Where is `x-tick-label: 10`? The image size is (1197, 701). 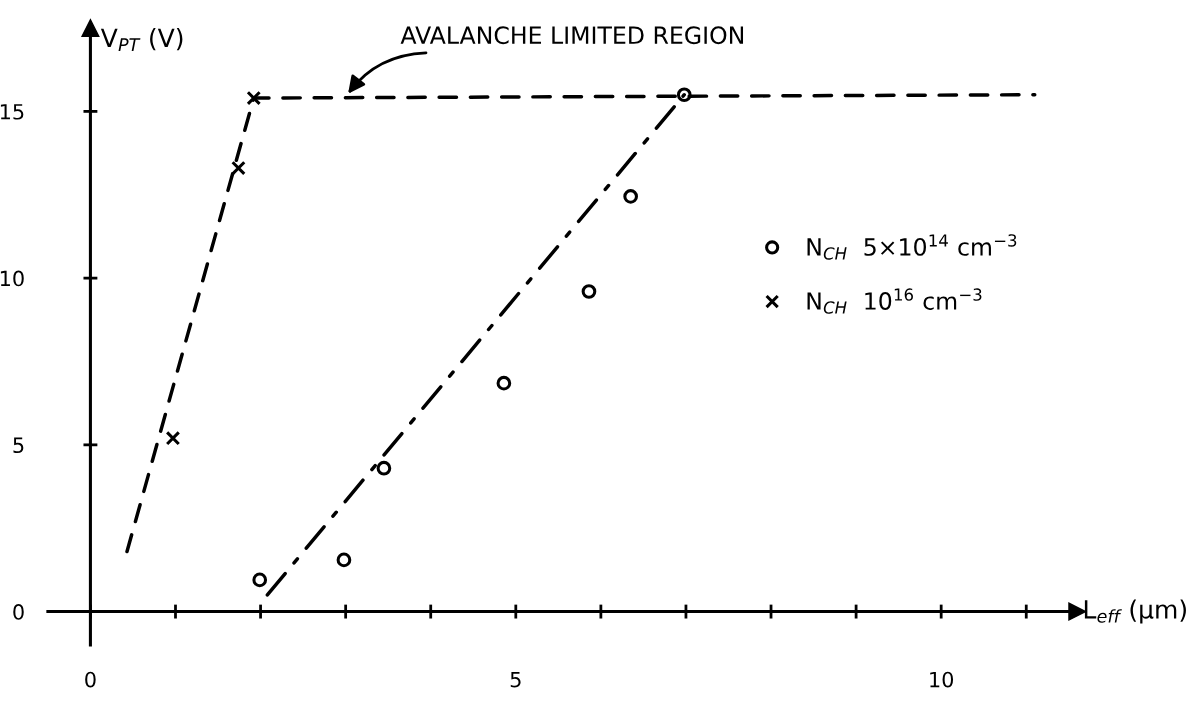
x-tick-label: 10 is located at coordinates (942, 679).